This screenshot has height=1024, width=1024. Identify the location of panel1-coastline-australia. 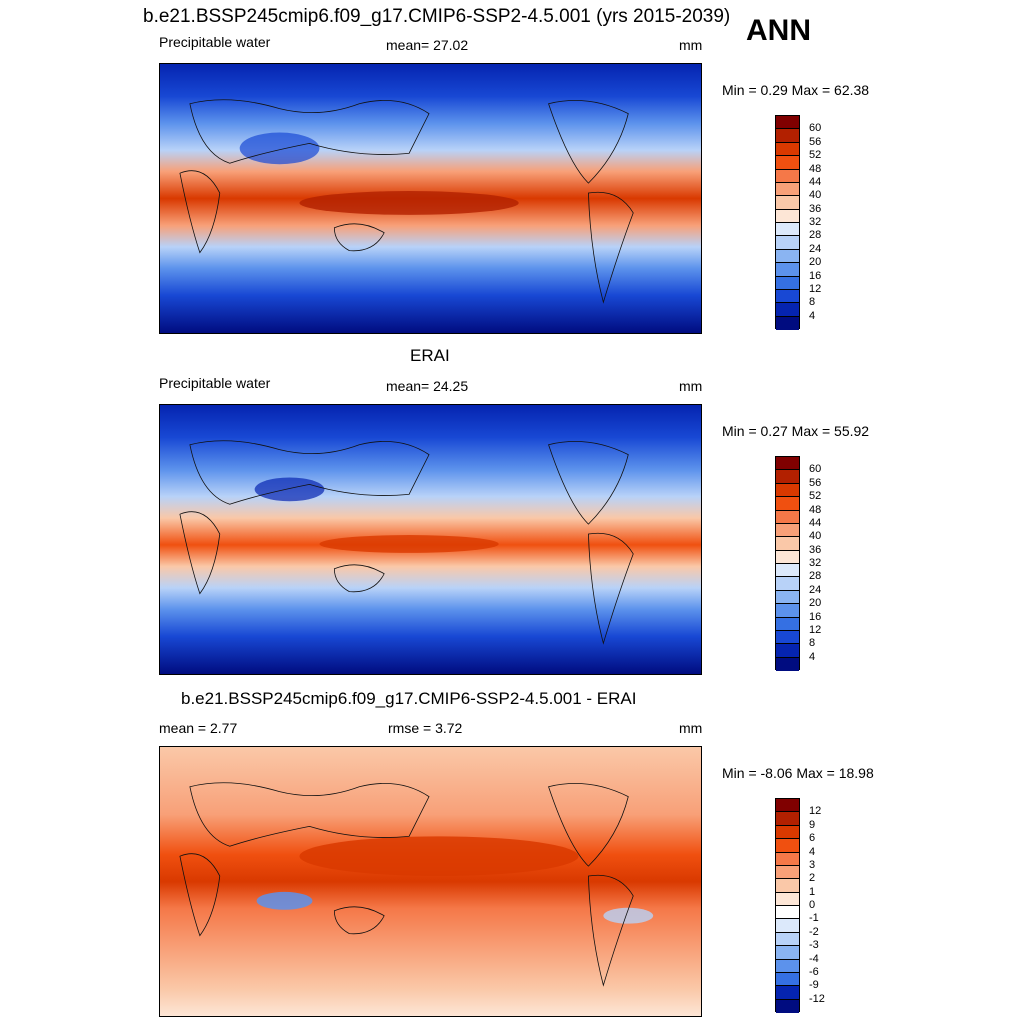
(359, 237).